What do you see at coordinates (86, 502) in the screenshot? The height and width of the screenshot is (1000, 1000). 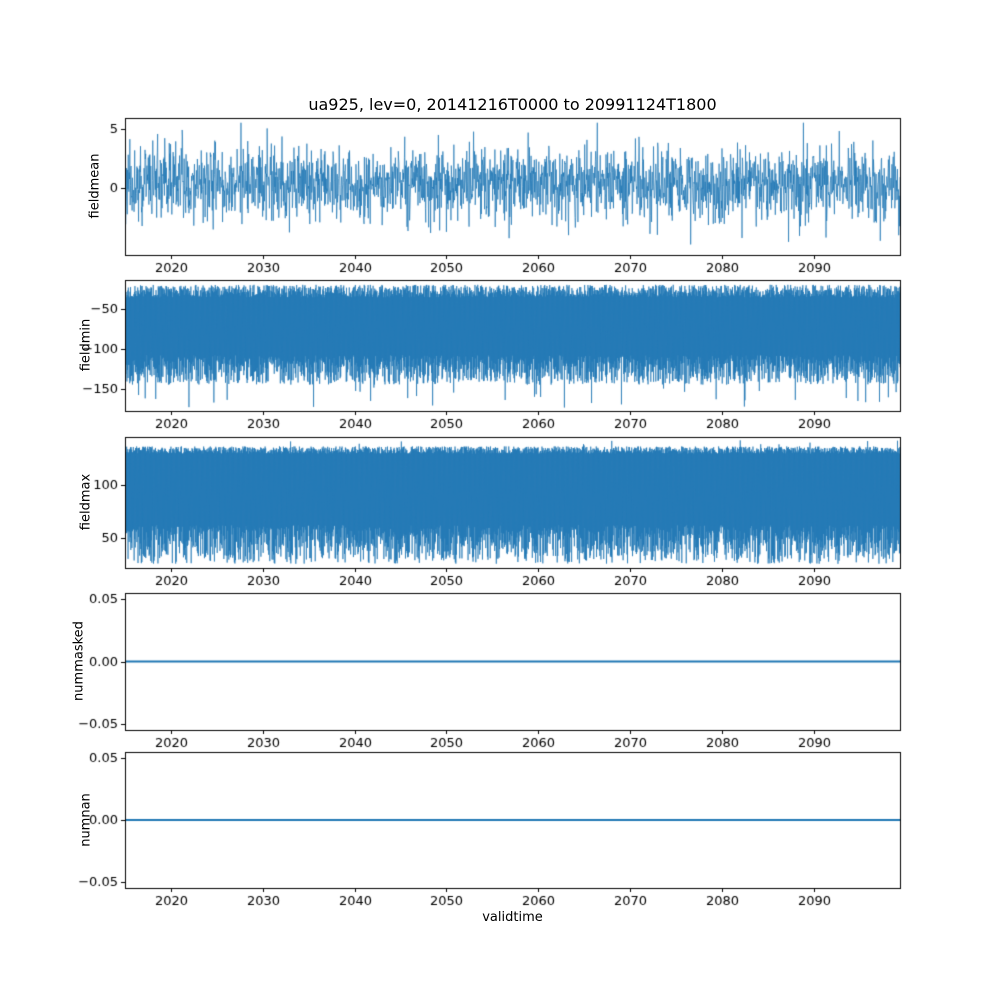 I see `ylabel-fieldmax: fieldmax` at bounding box center [86, 502].